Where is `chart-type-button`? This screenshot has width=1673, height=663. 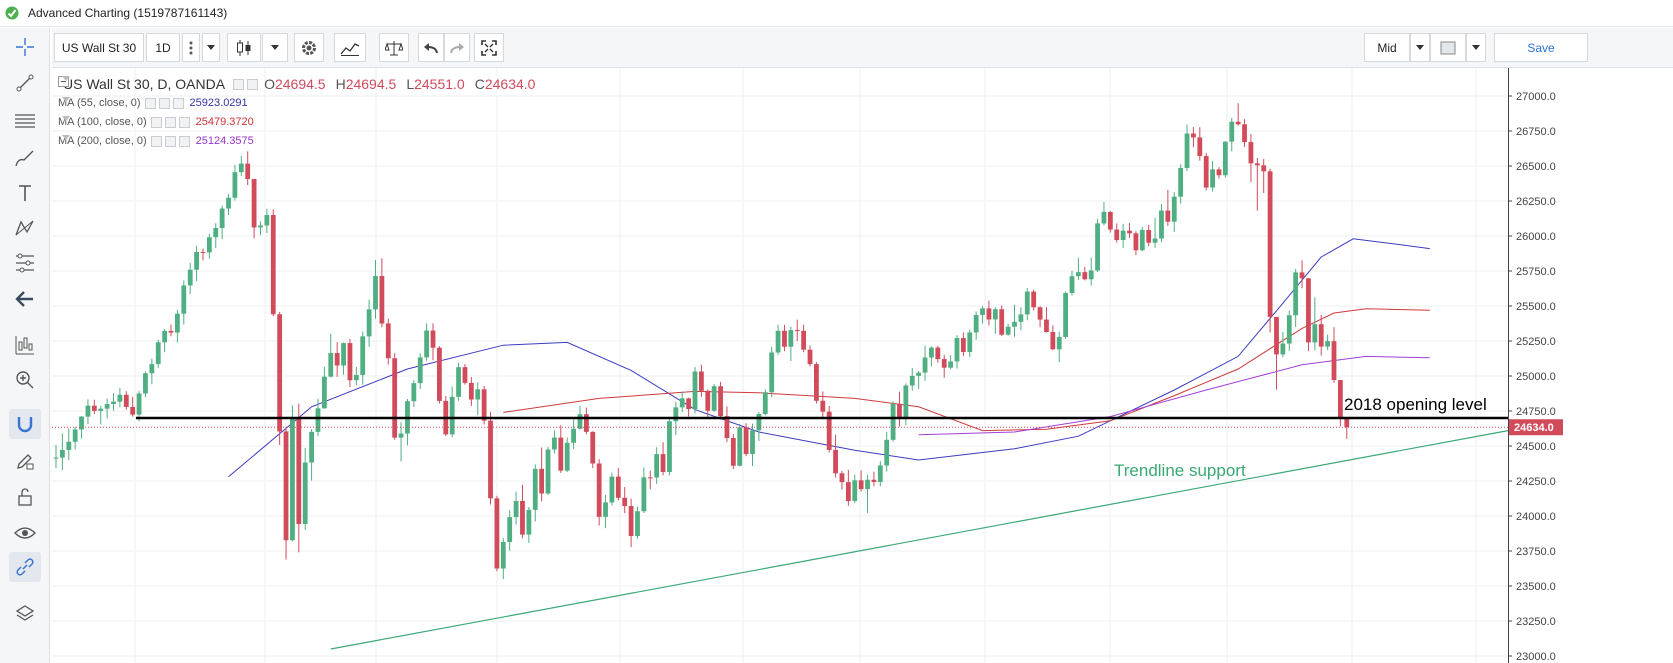
chart-type-button is located at coordinates (244, 47).